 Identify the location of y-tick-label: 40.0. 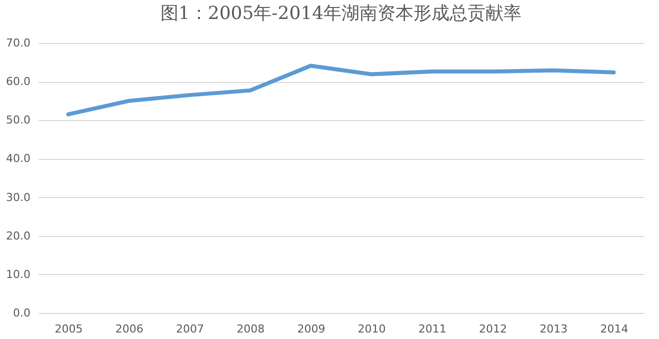
(18, 159).